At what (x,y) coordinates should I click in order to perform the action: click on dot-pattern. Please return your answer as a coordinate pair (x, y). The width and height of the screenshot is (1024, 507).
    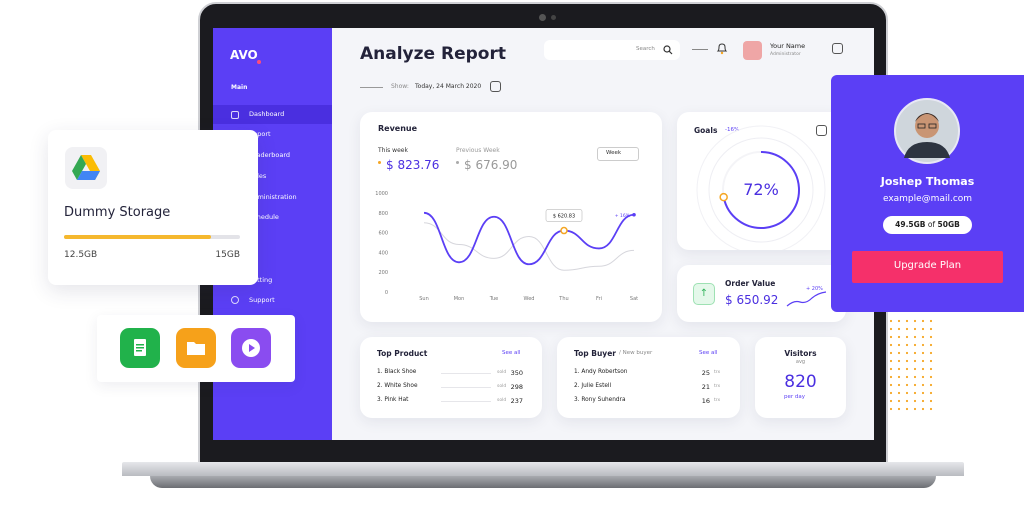
    Looking at the image, I should click on (911, 365).